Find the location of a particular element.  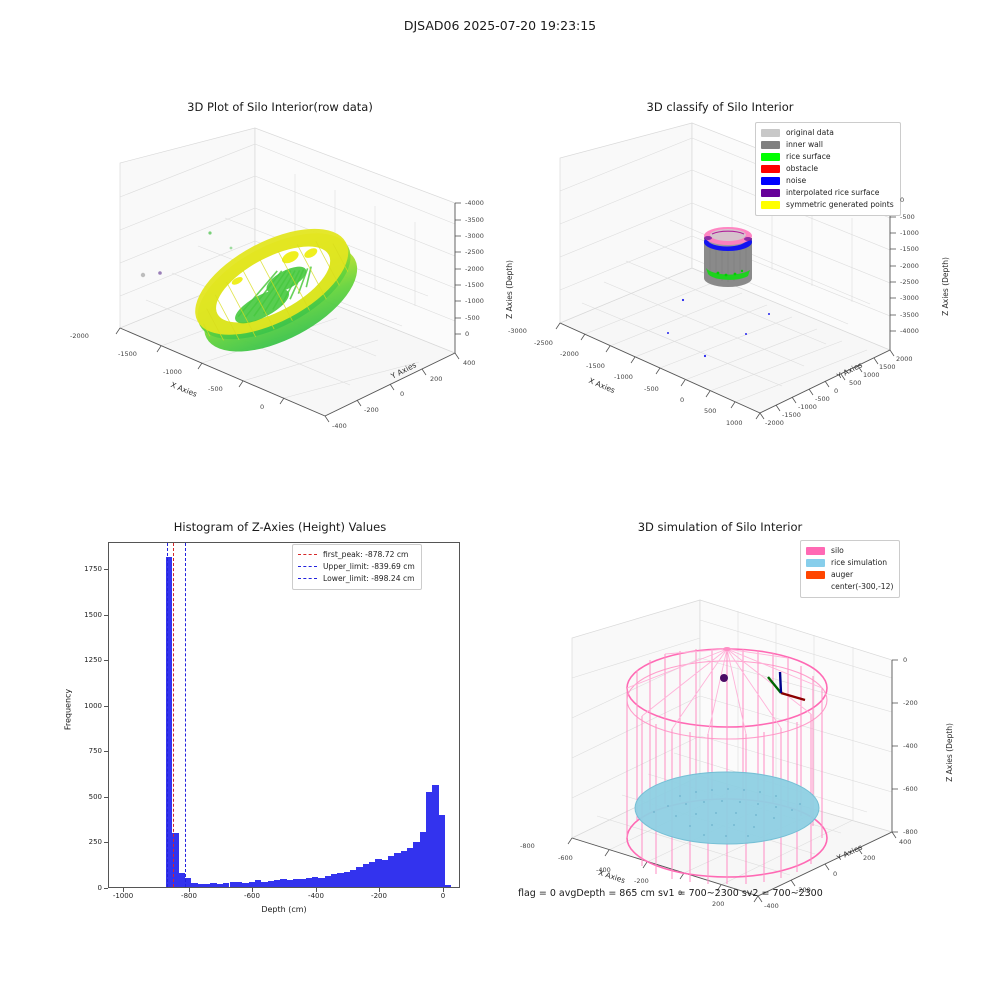

panel1-ztick-3: -1500 is located at coordinates (474, 285).